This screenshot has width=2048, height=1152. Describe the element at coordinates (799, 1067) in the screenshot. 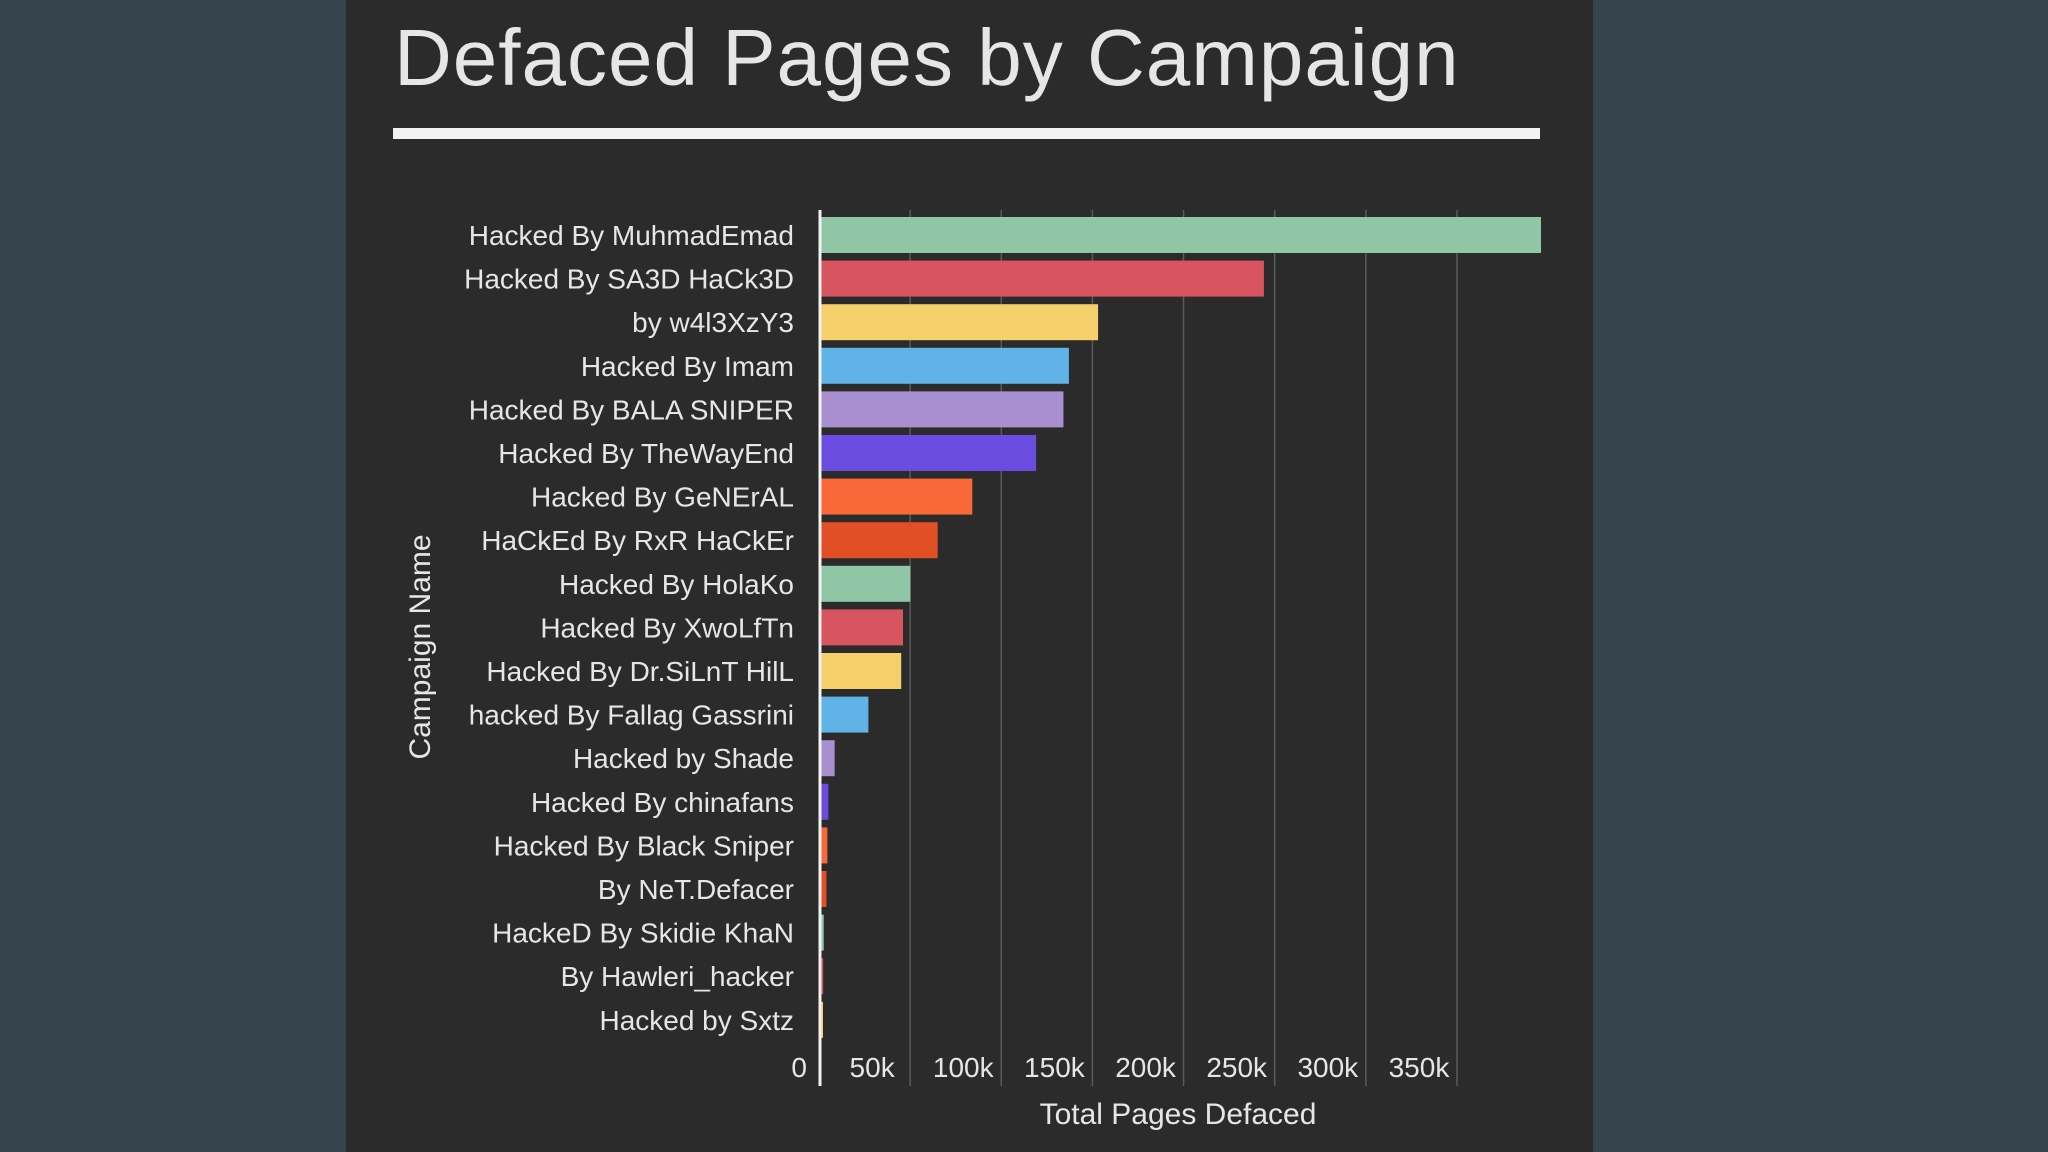

I see `x-tick-label: 0` at that location.